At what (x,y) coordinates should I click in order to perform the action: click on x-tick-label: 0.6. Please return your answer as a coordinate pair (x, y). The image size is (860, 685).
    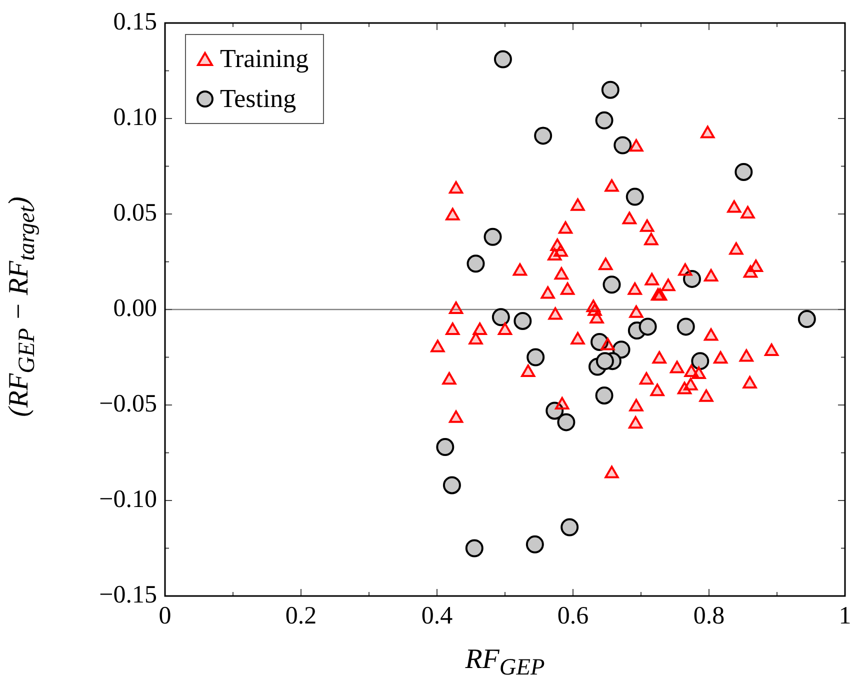
    Looking at the image, I should click on (573, 616).